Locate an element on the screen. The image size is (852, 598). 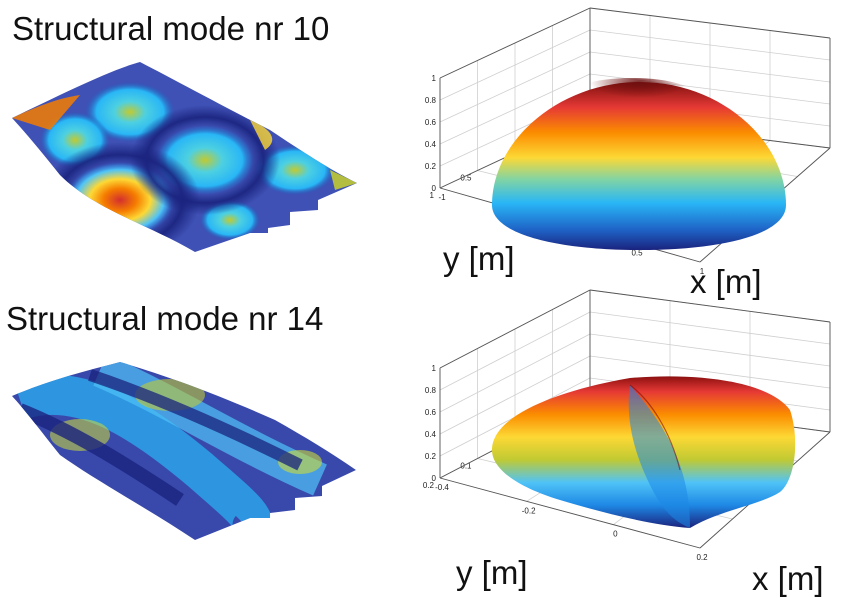
plot-2-surface-fold is located at coordinates (659, 456).